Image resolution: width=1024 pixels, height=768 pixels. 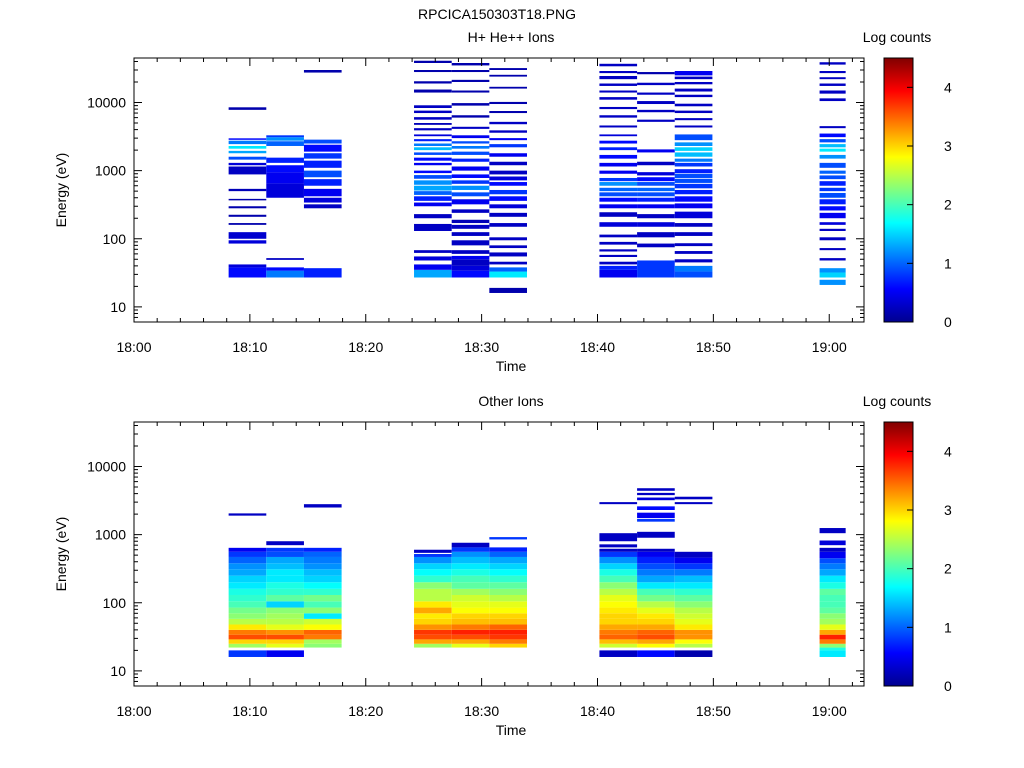 What do you see at coordinates (497, 14) in the screenshot?
I see `figure-title: RPCICA150303T18.PNG` at bounding box center [497, 14].